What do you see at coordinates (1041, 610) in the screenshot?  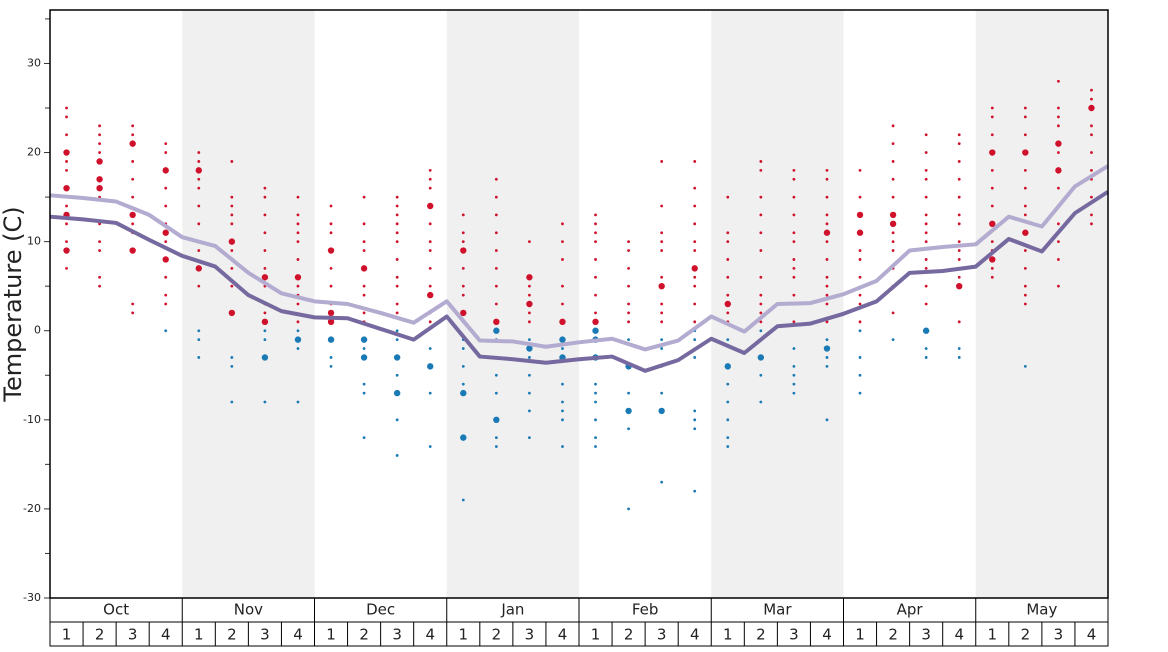 I see `month-label: May` at bounding box center [1041, 610].